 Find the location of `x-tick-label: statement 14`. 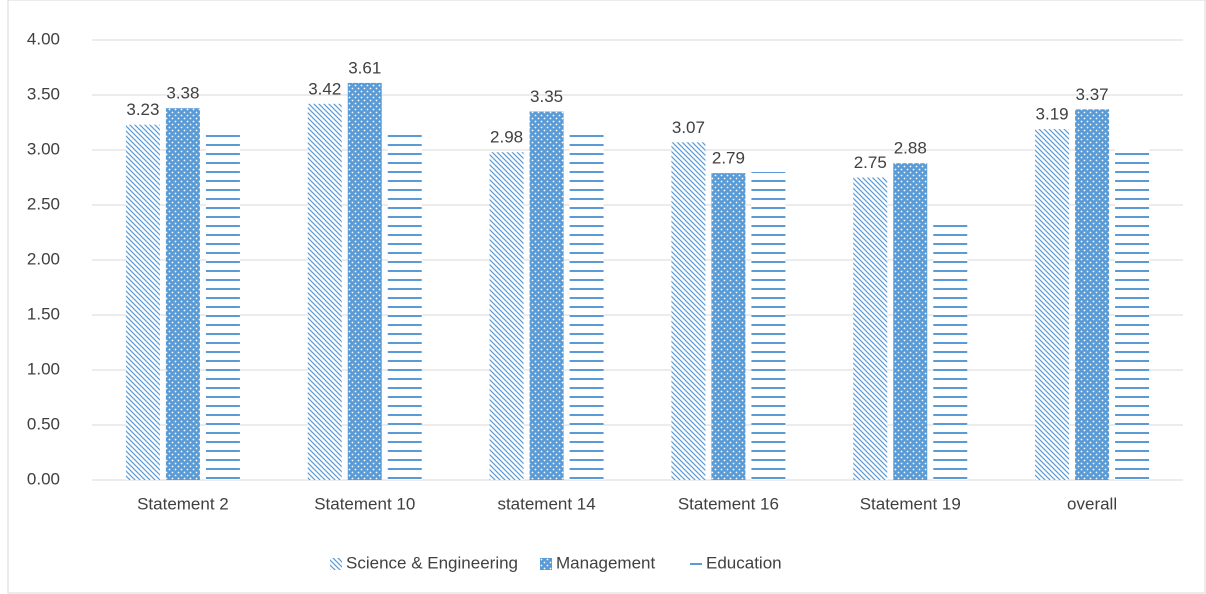

x-tick-label: statement 14 is located at coordinates (546, 503).